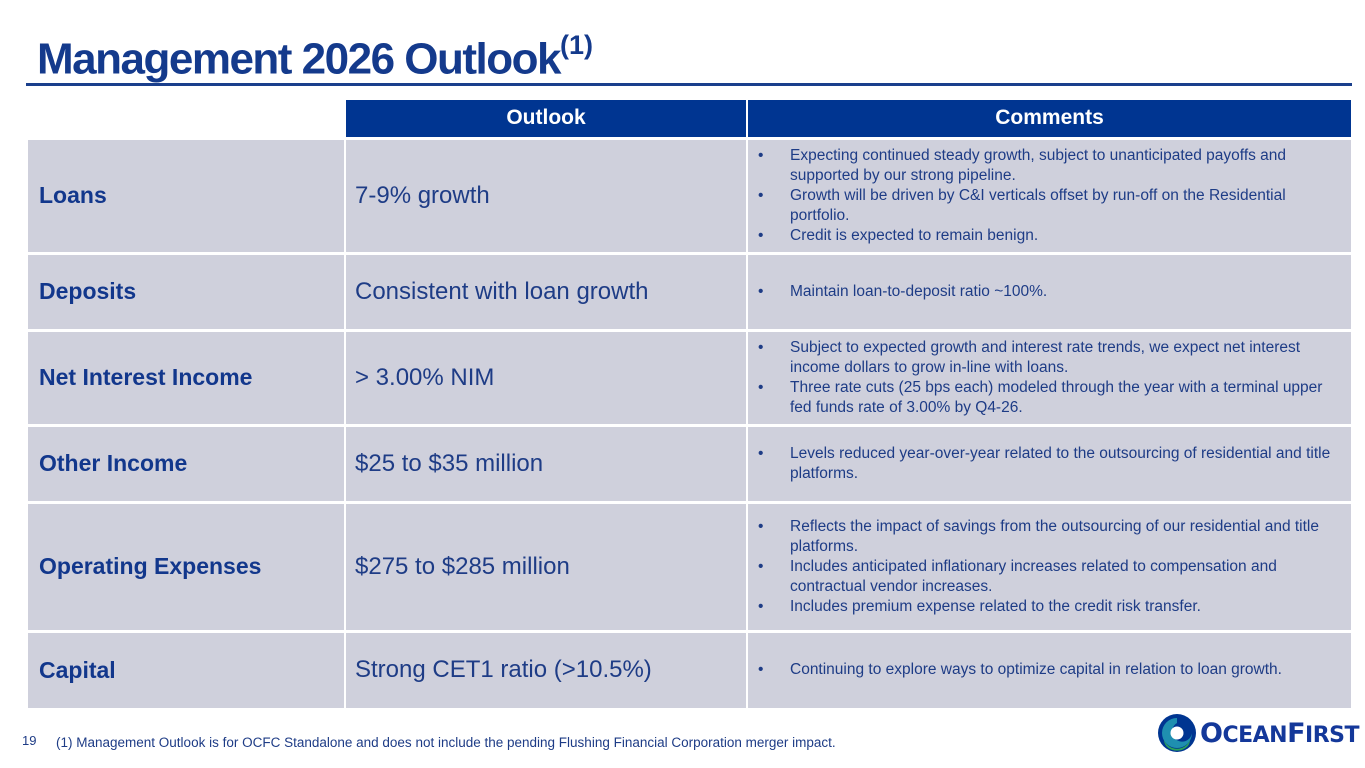 This screenshot has width=1365, height=768. Describe the element at coordinates (186, 290) in the screenshot. I see `row-category: Deposits` at that location.